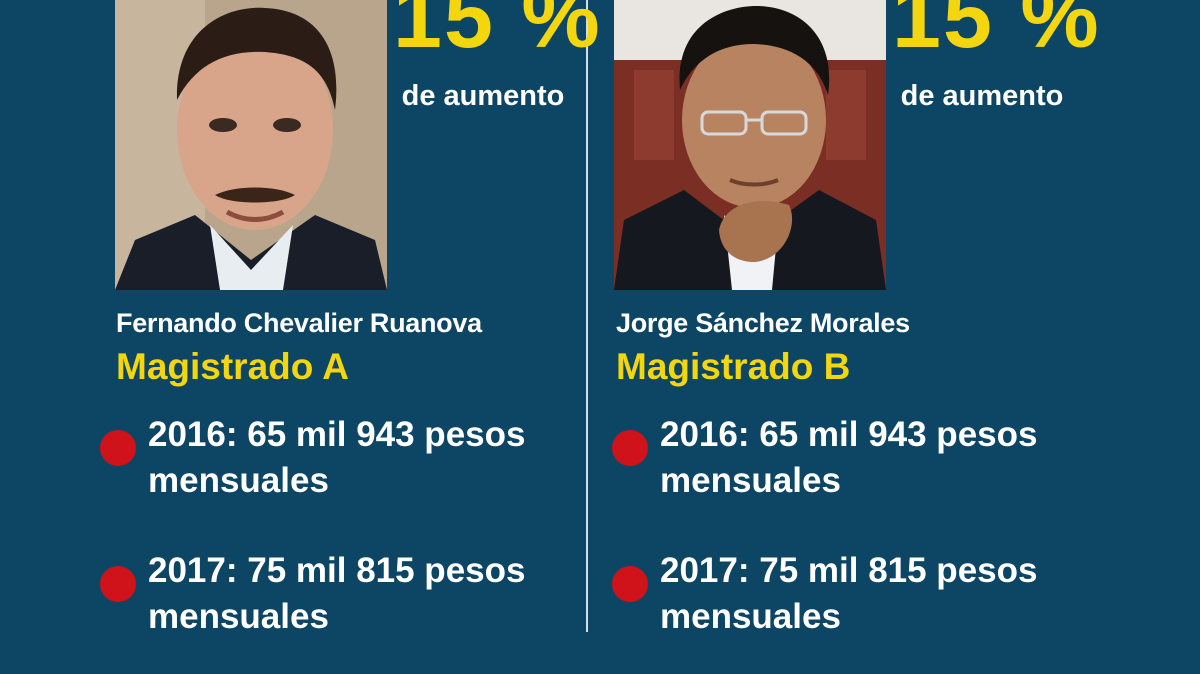  Describe the element at coordinates (733, 366) in the screenshot. I see `magistrate-role: Magistrado B` at that location.